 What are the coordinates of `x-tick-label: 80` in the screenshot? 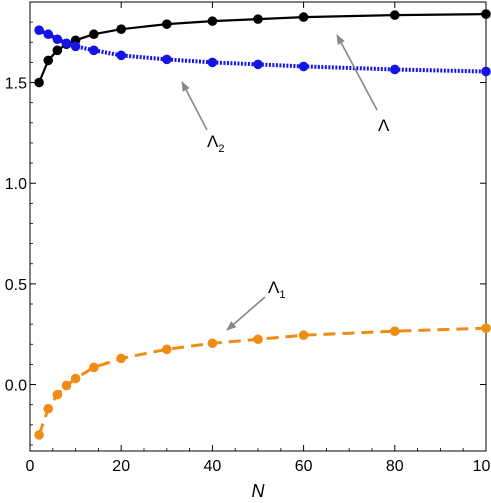 It's located at (395, 466).